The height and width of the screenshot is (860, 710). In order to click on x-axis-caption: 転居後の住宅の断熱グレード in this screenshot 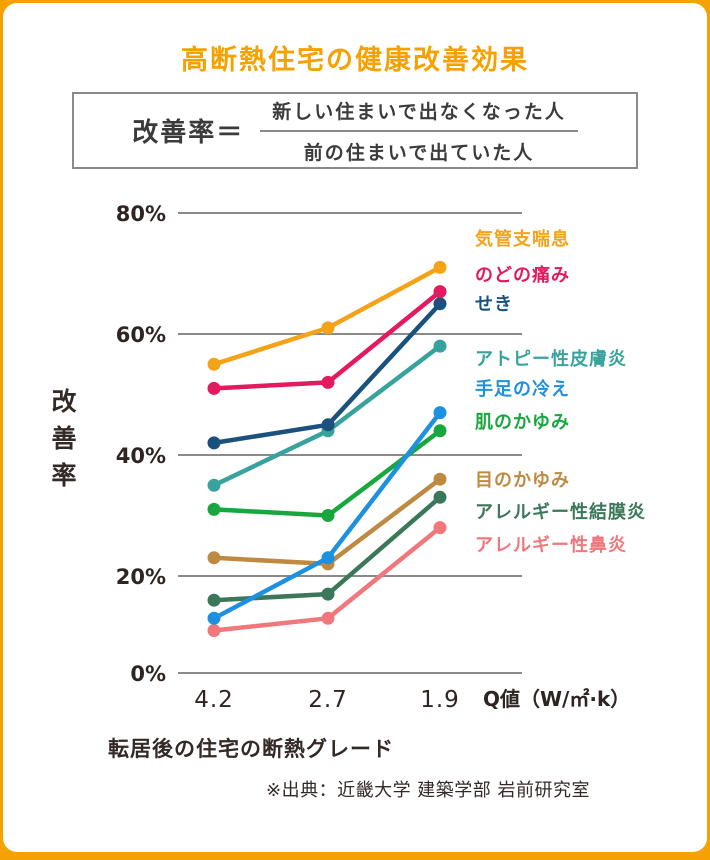, I will do `click(251, 749)`.